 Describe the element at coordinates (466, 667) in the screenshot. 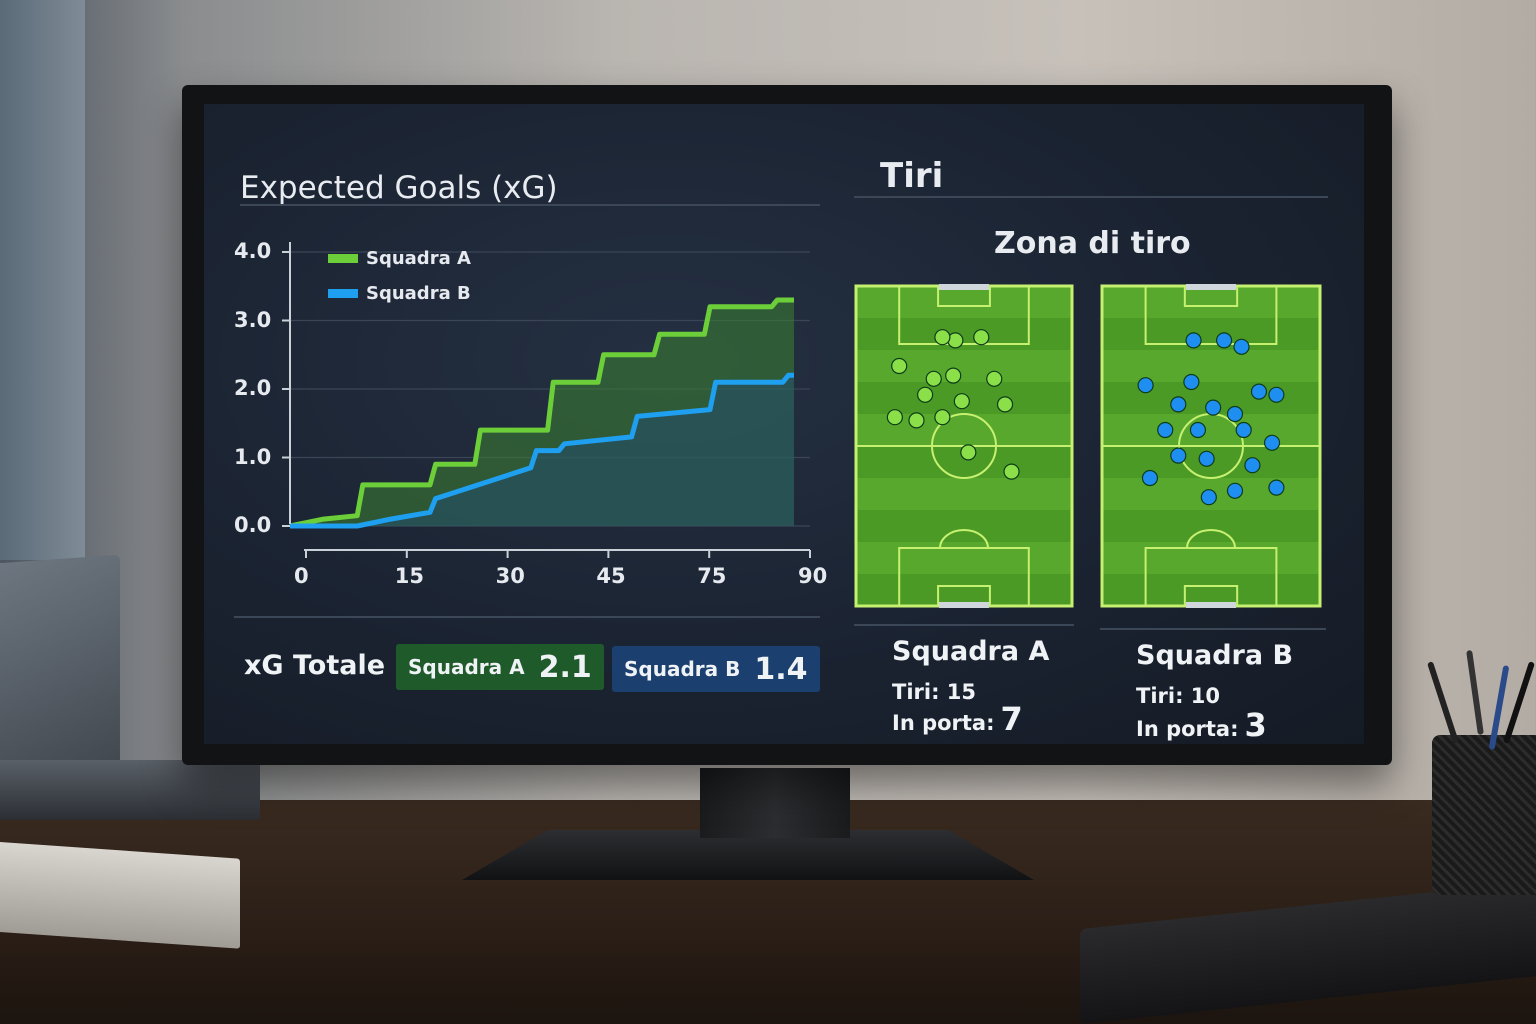

I see `team-name: Squadra A` at that location.